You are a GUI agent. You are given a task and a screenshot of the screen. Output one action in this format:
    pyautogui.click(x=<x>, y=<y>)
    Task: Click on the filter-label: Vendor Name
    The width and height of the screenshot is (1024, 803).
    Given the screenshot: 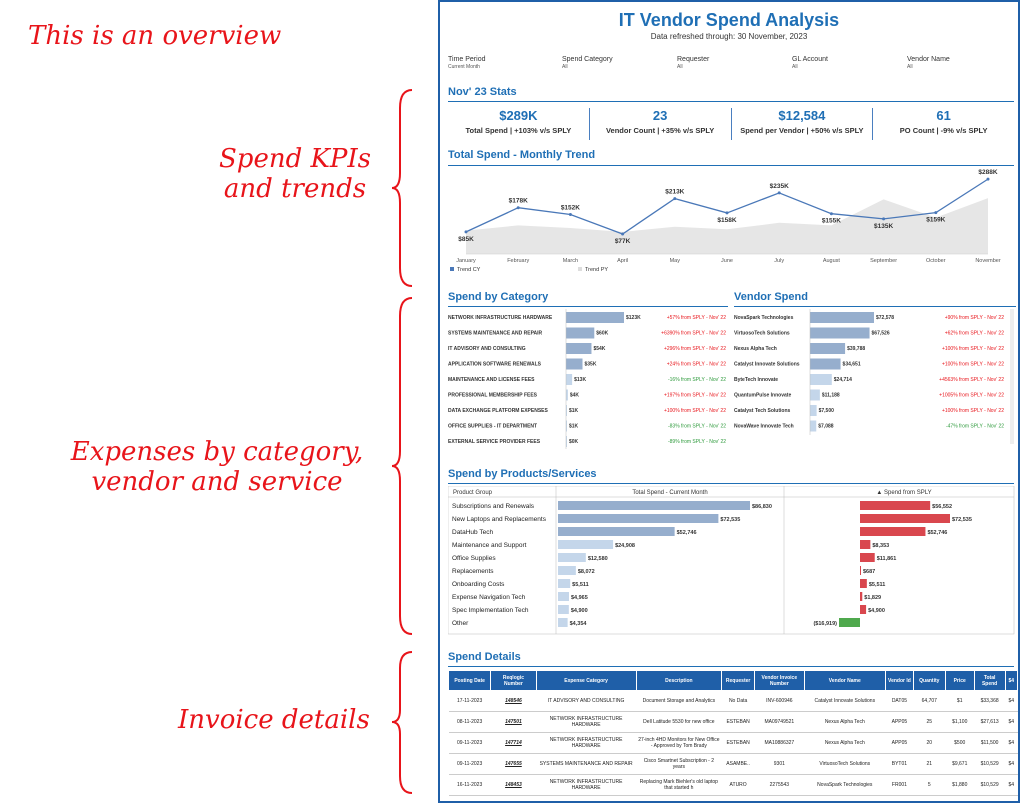 What is the action you would take?
    pyautogui.click(x=928, y=59)
    